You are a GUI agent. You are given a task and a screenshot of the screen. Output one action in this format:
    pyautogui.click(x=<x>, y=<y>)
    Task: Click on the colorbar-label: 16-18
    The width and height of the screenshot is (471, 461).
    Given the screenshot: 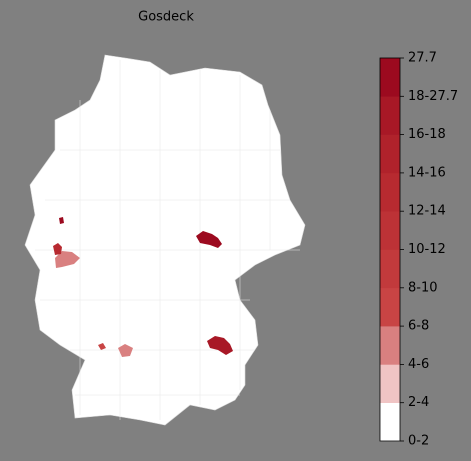 What is the action you would take?
    pyautogui.click(x=427, y=134)
    